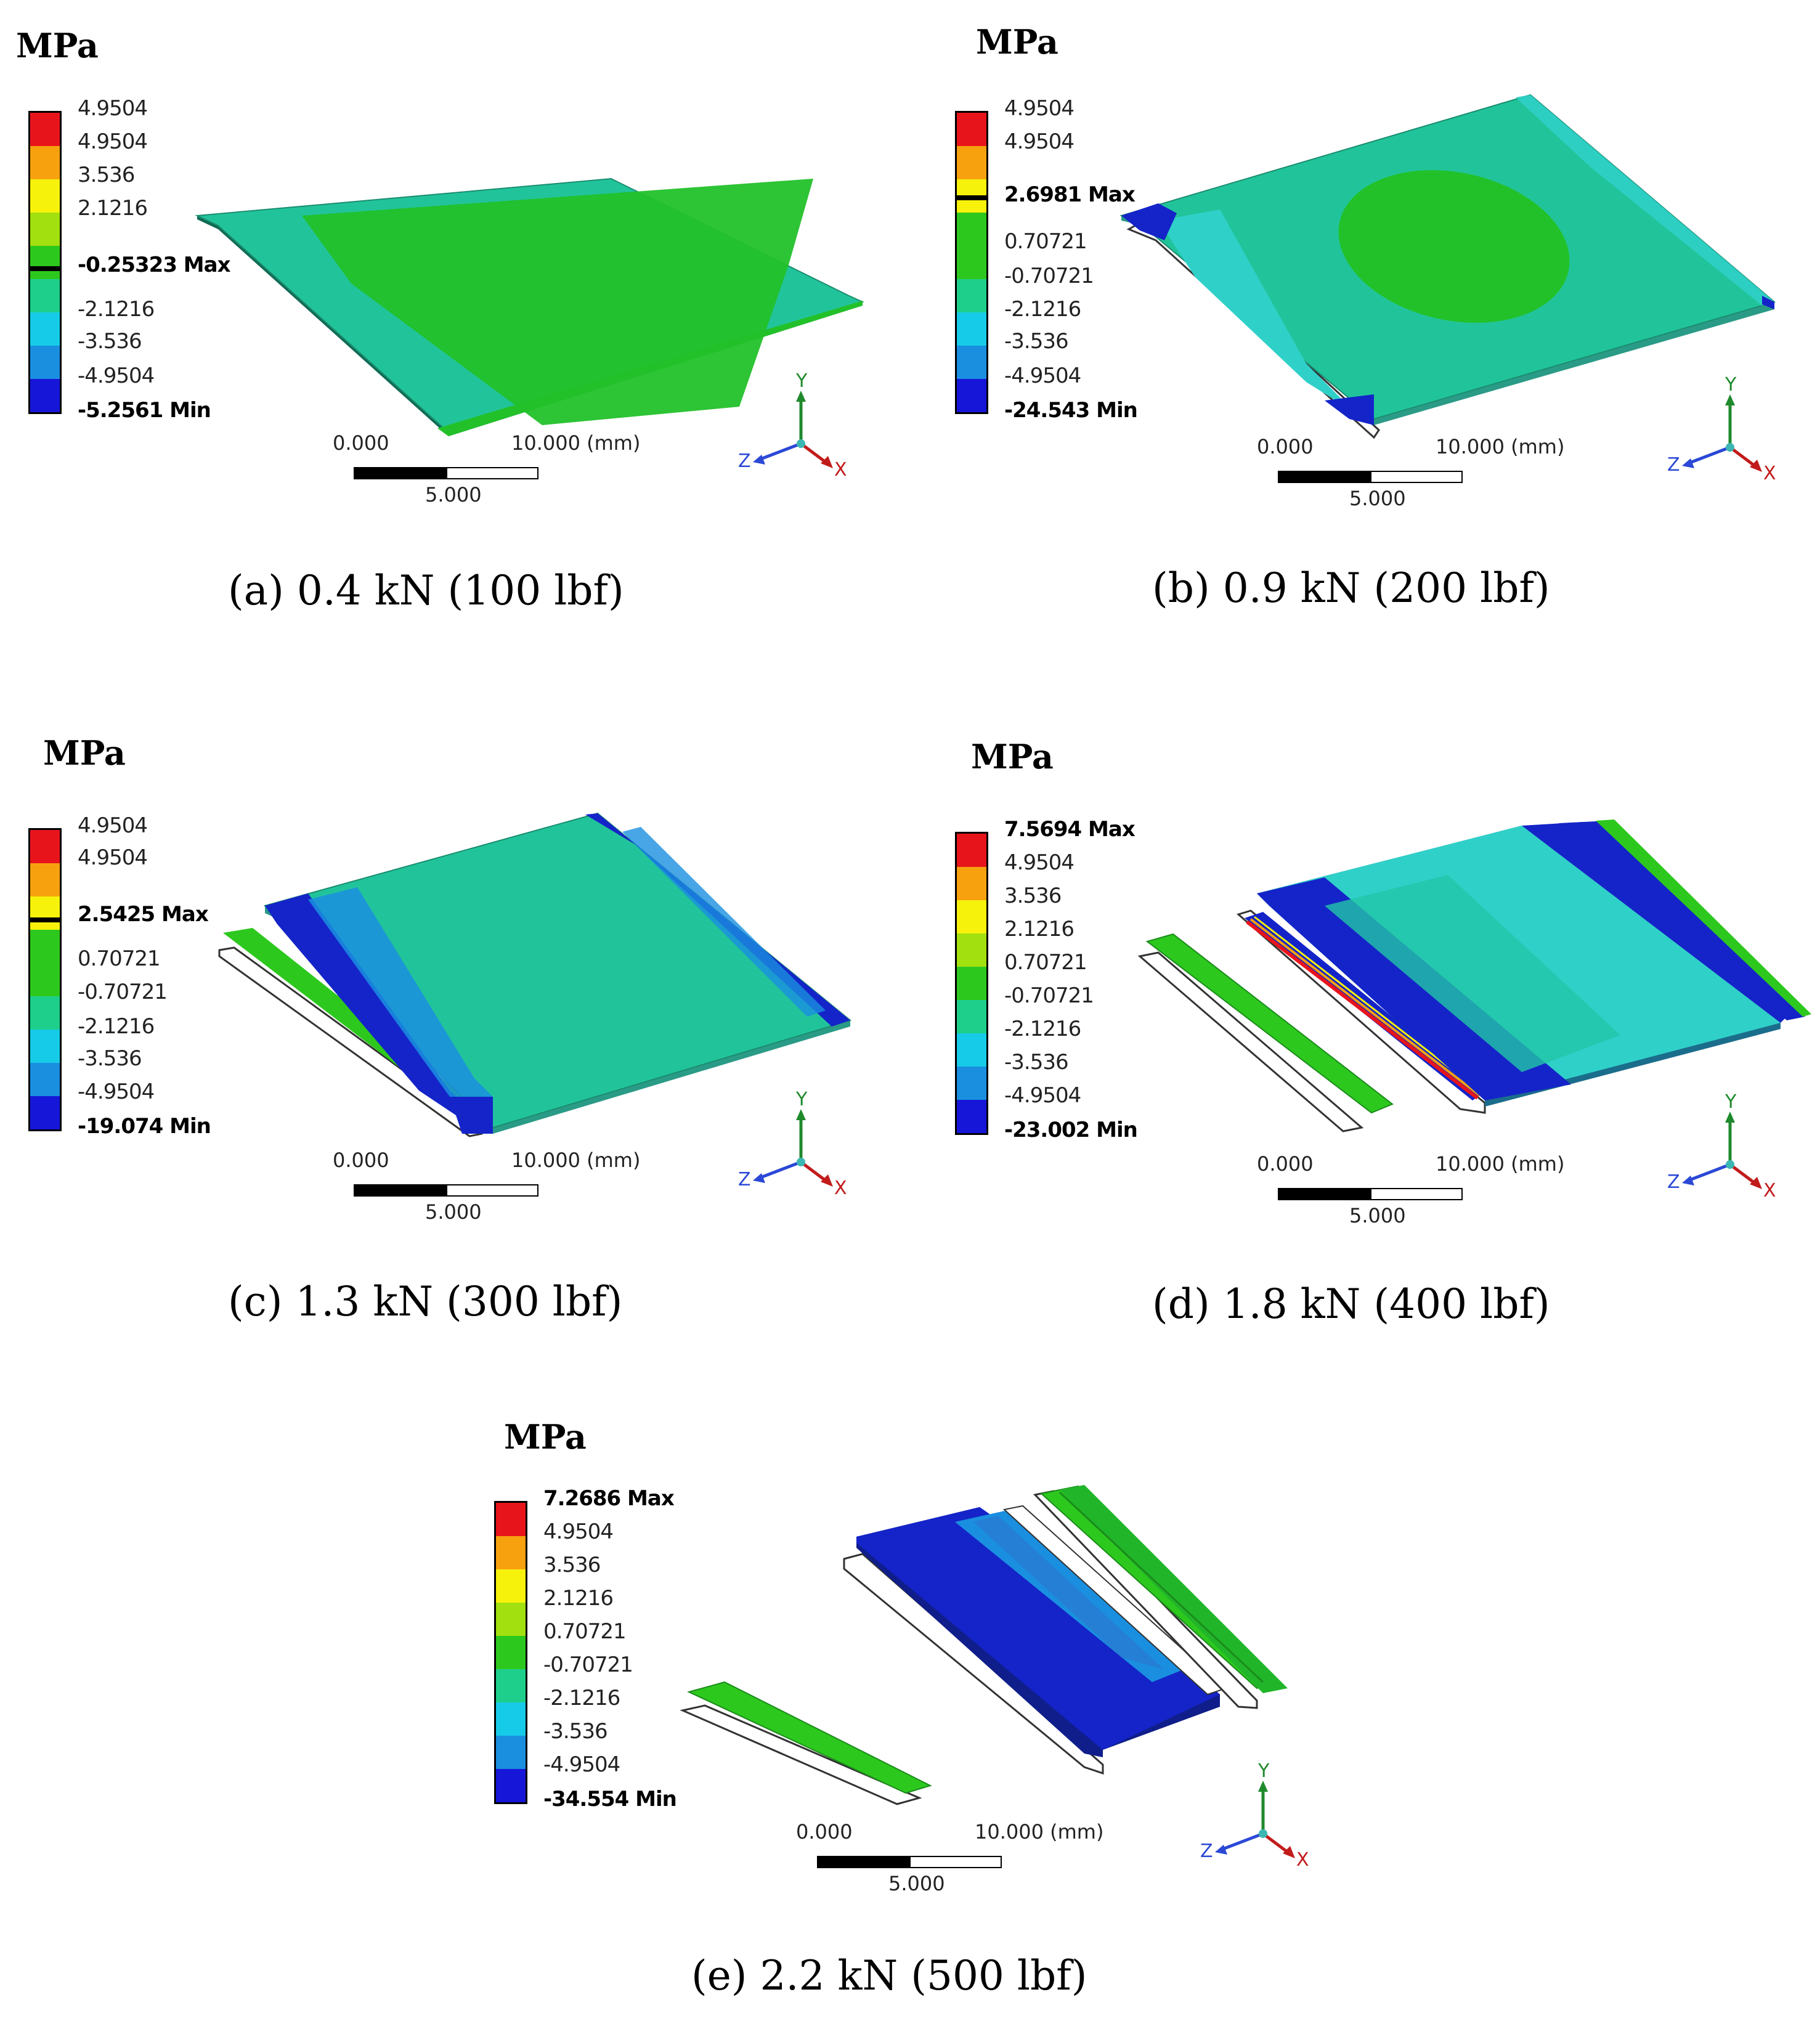 This screenshot has height=2037, width=1820. What do you see at coordinates (609, 1499) in the screenshot?
I see `legend-max-label: 7.2686 Max` at bounding box center [609, 1499].